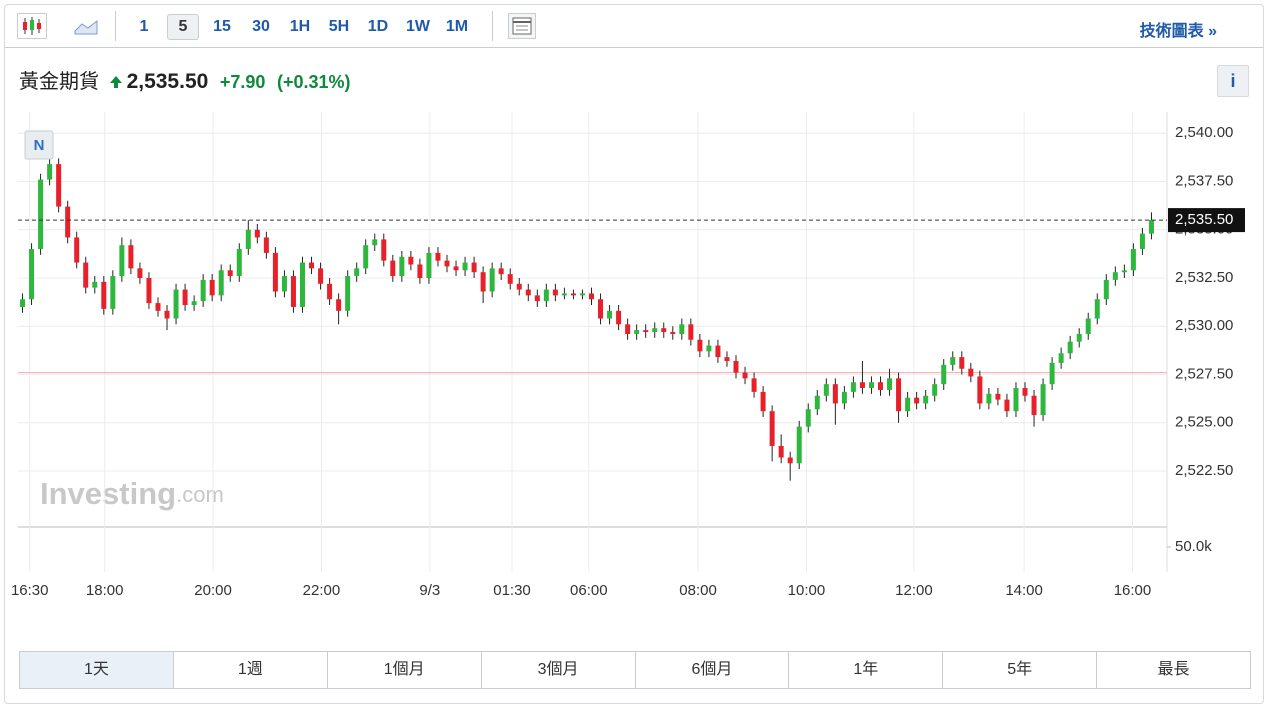 This screenshot has height=710, width=1269. Describe the element at coordinates (144, 26) in the screenshot. I see `interval-button: 1` at that location.